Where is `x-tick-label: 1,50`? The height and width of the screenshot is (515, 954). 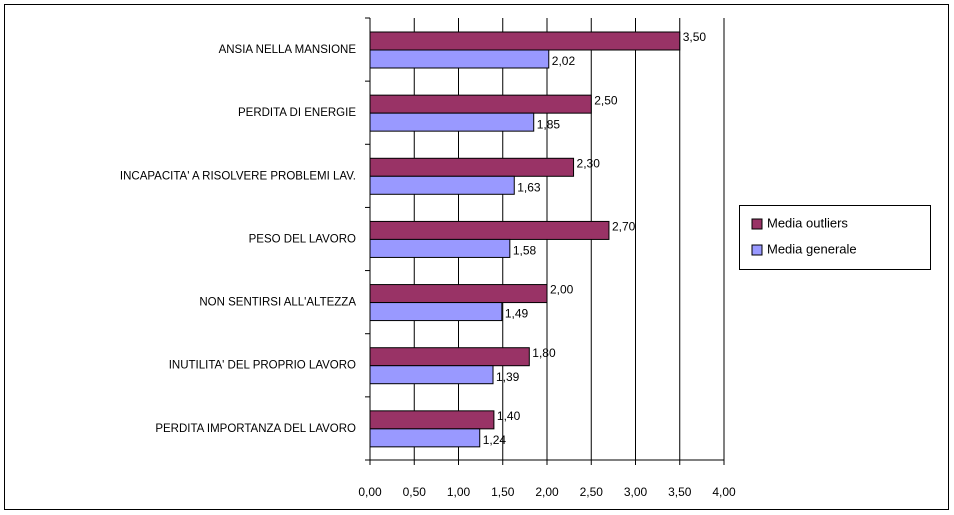
x-tick-label: 1,50 is located at coordinates (503, 492).